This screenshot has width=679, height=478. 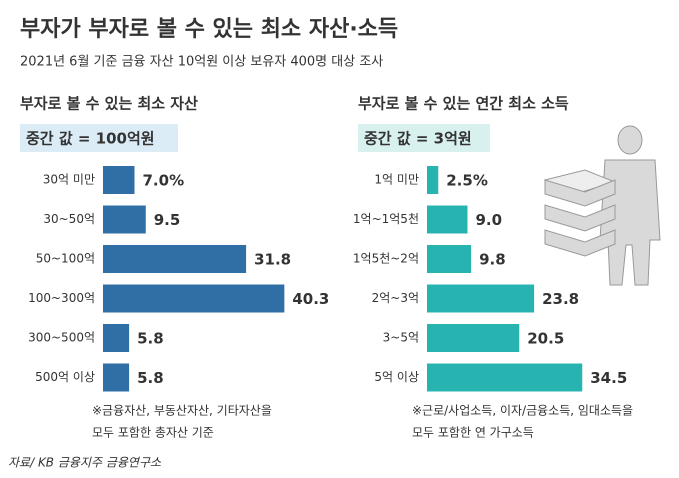 I want to click on value-label: 9.8, so click(x=492, y=260).